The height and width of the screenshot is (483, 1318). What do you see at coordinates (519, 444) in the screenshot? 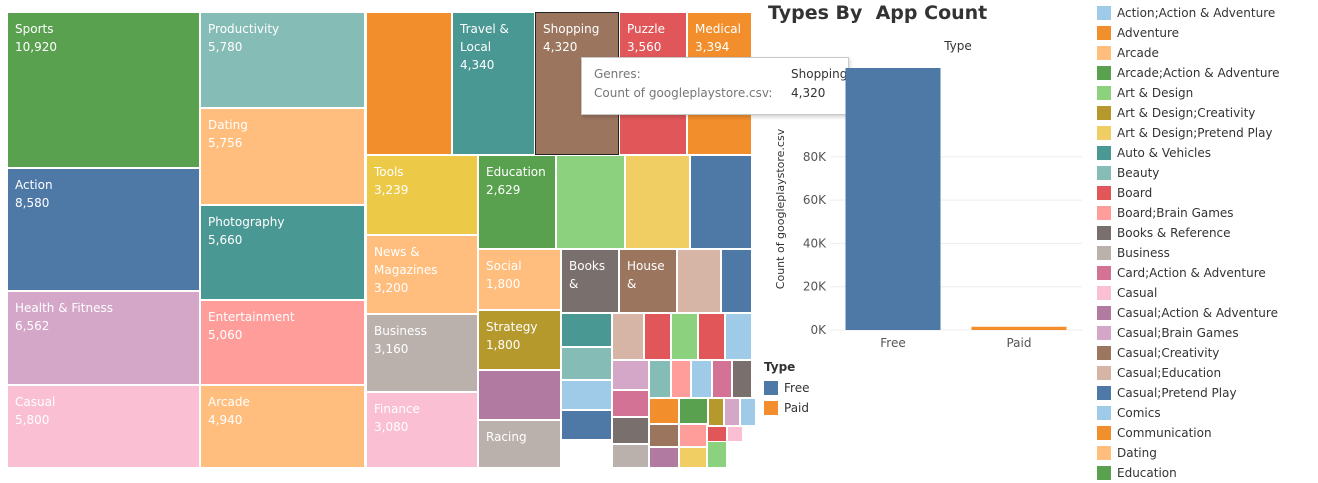
I see `treemap-tile: Racing` at bounding box center [519, 444].